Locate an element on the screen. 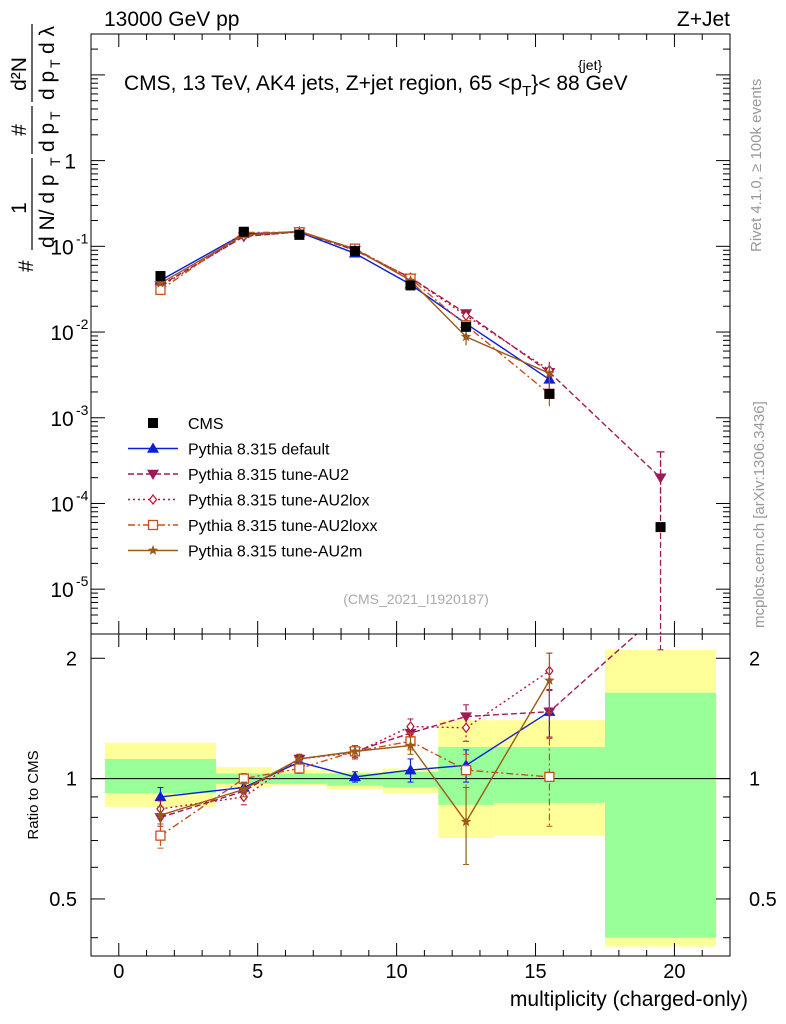  x-tick-label: 15 is located at coordinates (535, 972).